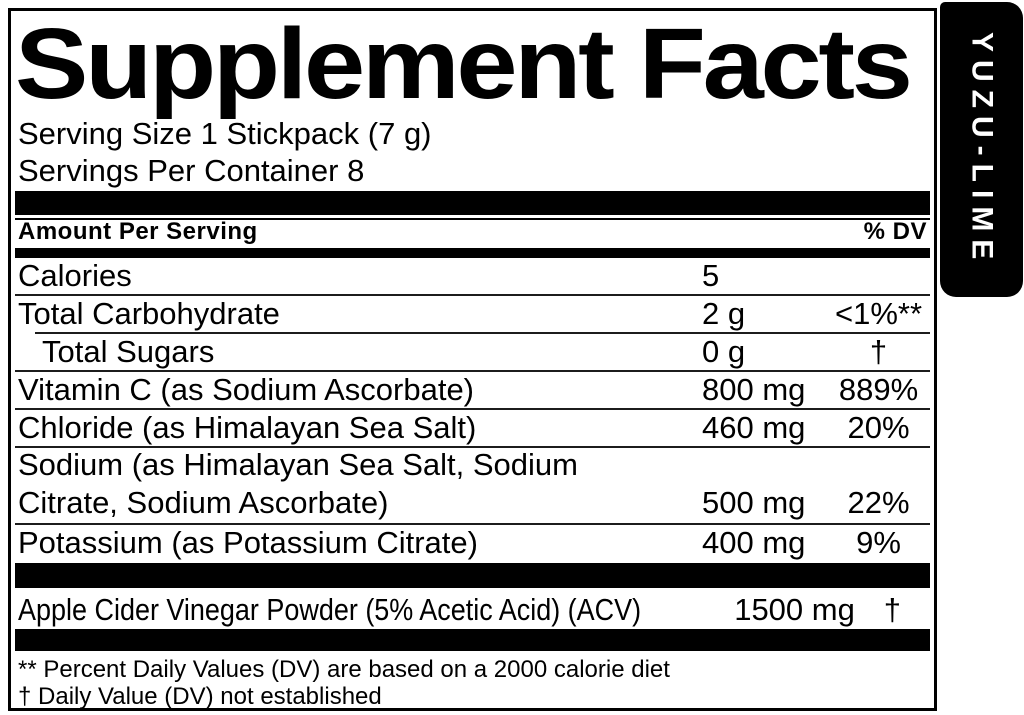 The width and height of the screenshot is (1024, 715). Describe the element at coordinates (878, 427) in the screenshot. I see `nutrient-dv: 20%` at that location.